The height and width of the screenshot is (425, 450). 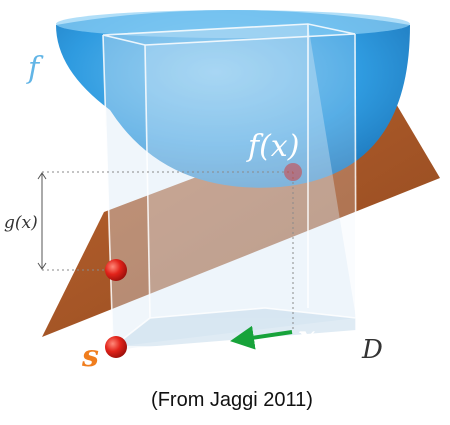 I want to click on label-s: s, so click(x=90, y=356).